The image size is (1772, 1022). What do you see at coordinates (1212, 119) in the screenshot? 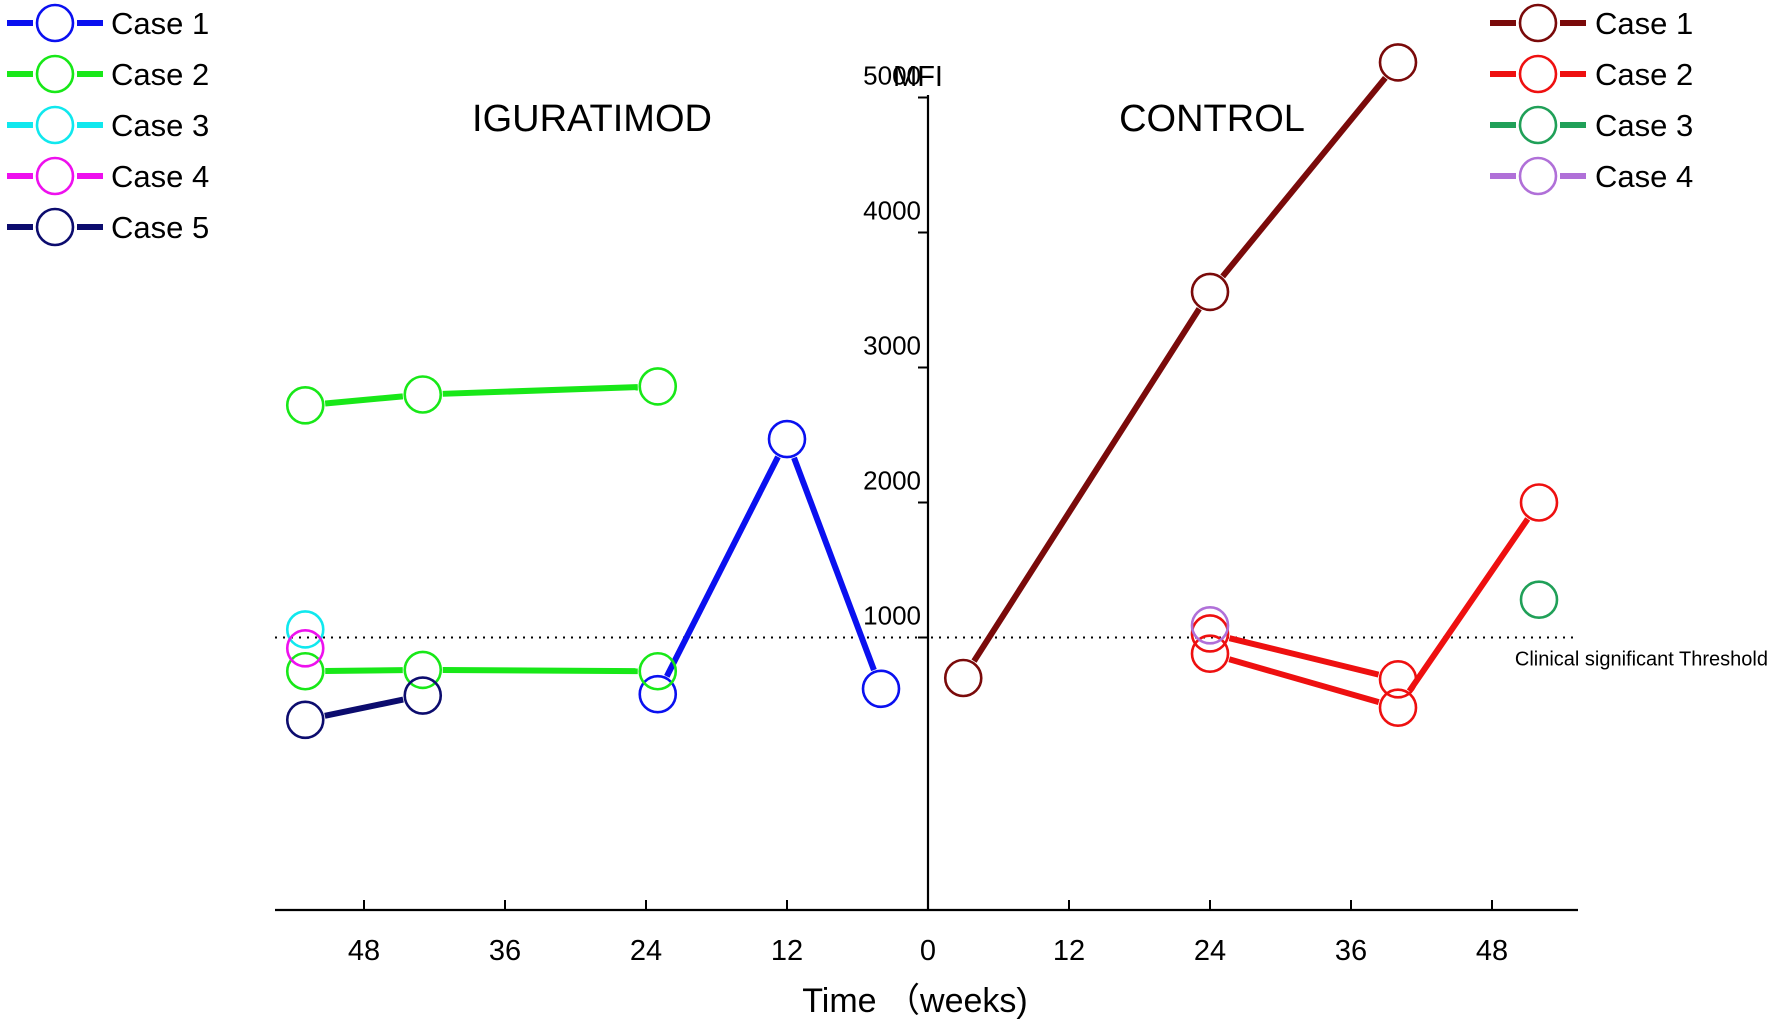
I see `panel-title-control: CONTROL` at bounding box center [1212, 119].